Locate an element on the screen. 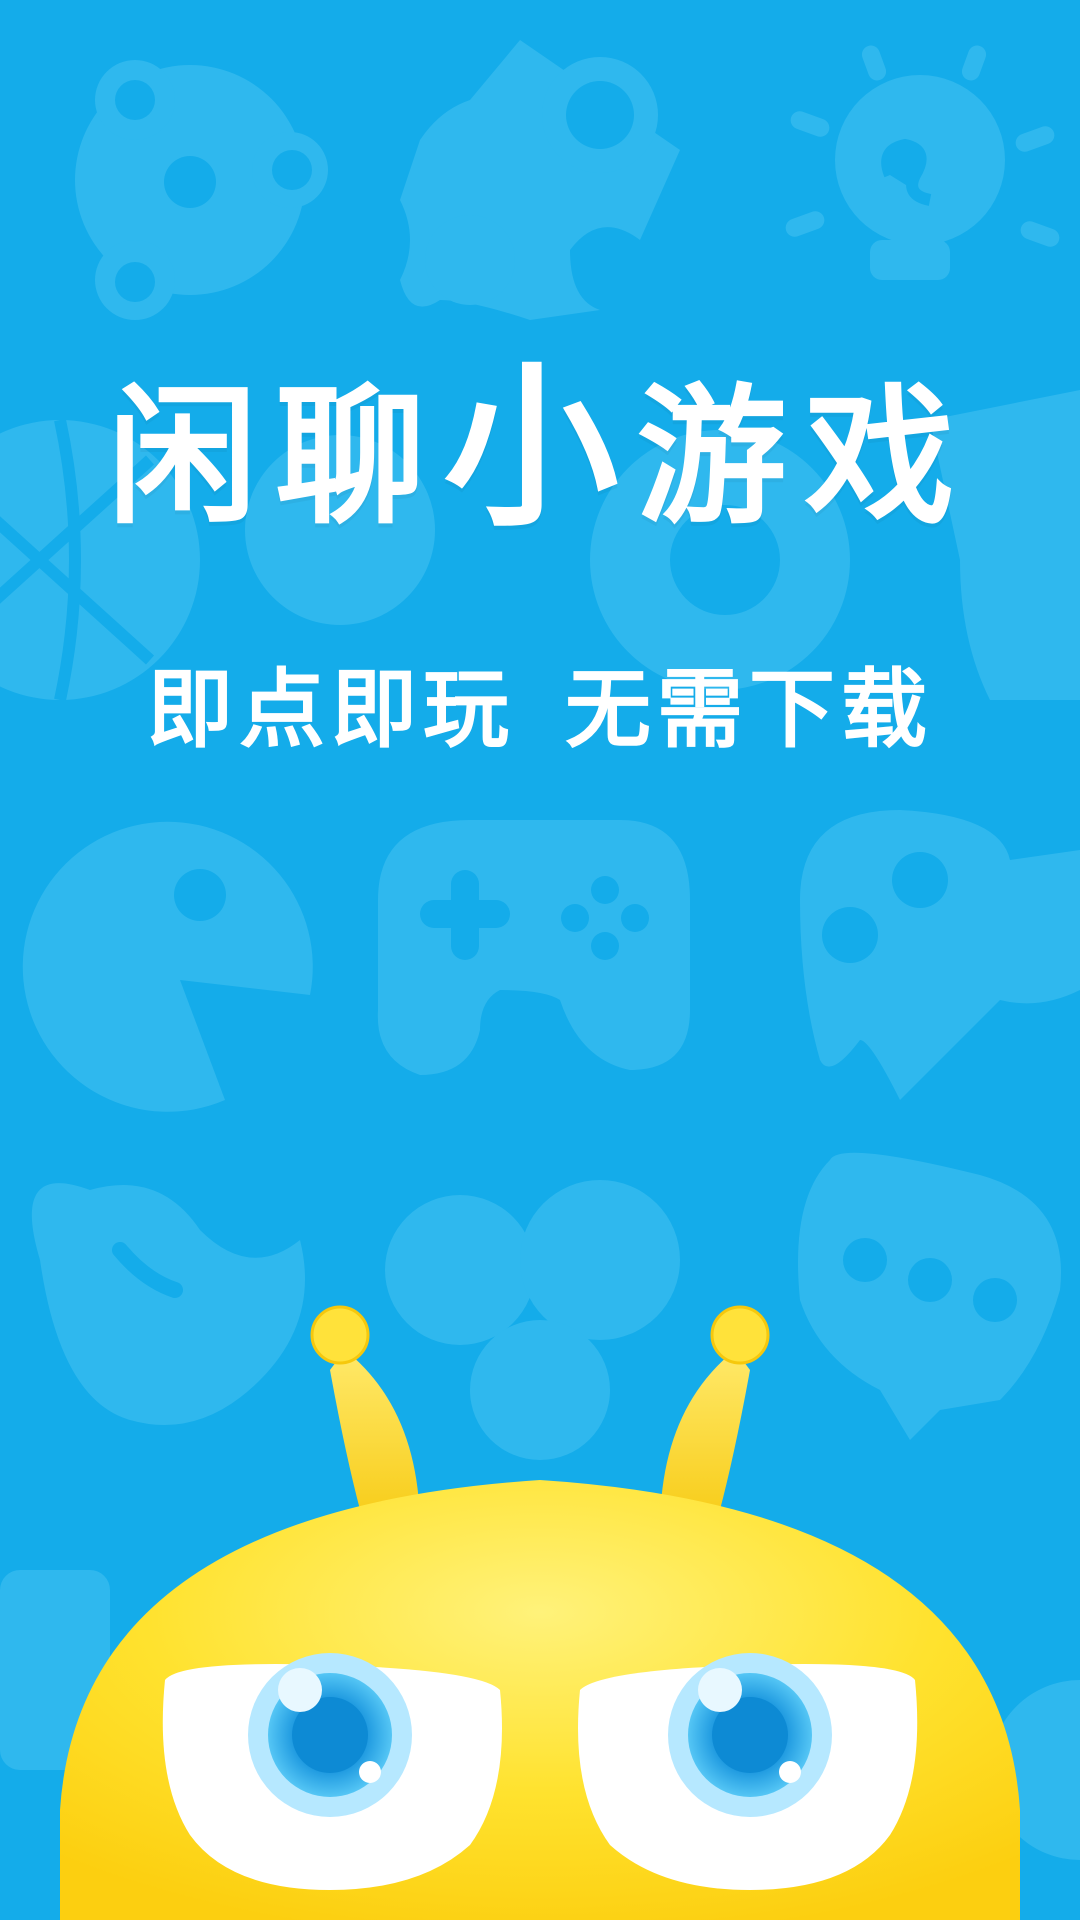 The image size is (1080, 1920). app-title: 闲聊小游戏 is located at coordinates (540, 454).